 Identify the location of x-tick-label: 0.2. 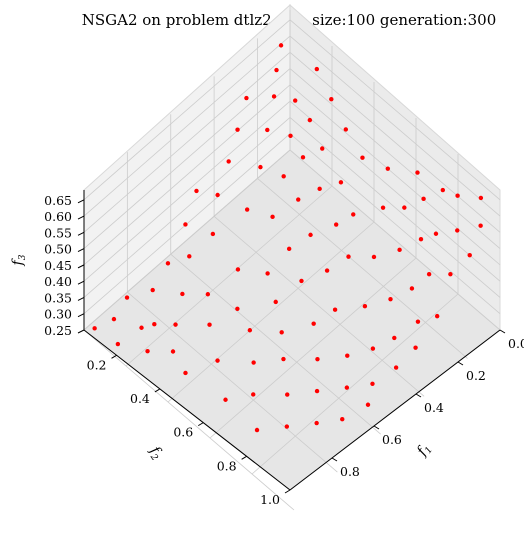
(476, 375).